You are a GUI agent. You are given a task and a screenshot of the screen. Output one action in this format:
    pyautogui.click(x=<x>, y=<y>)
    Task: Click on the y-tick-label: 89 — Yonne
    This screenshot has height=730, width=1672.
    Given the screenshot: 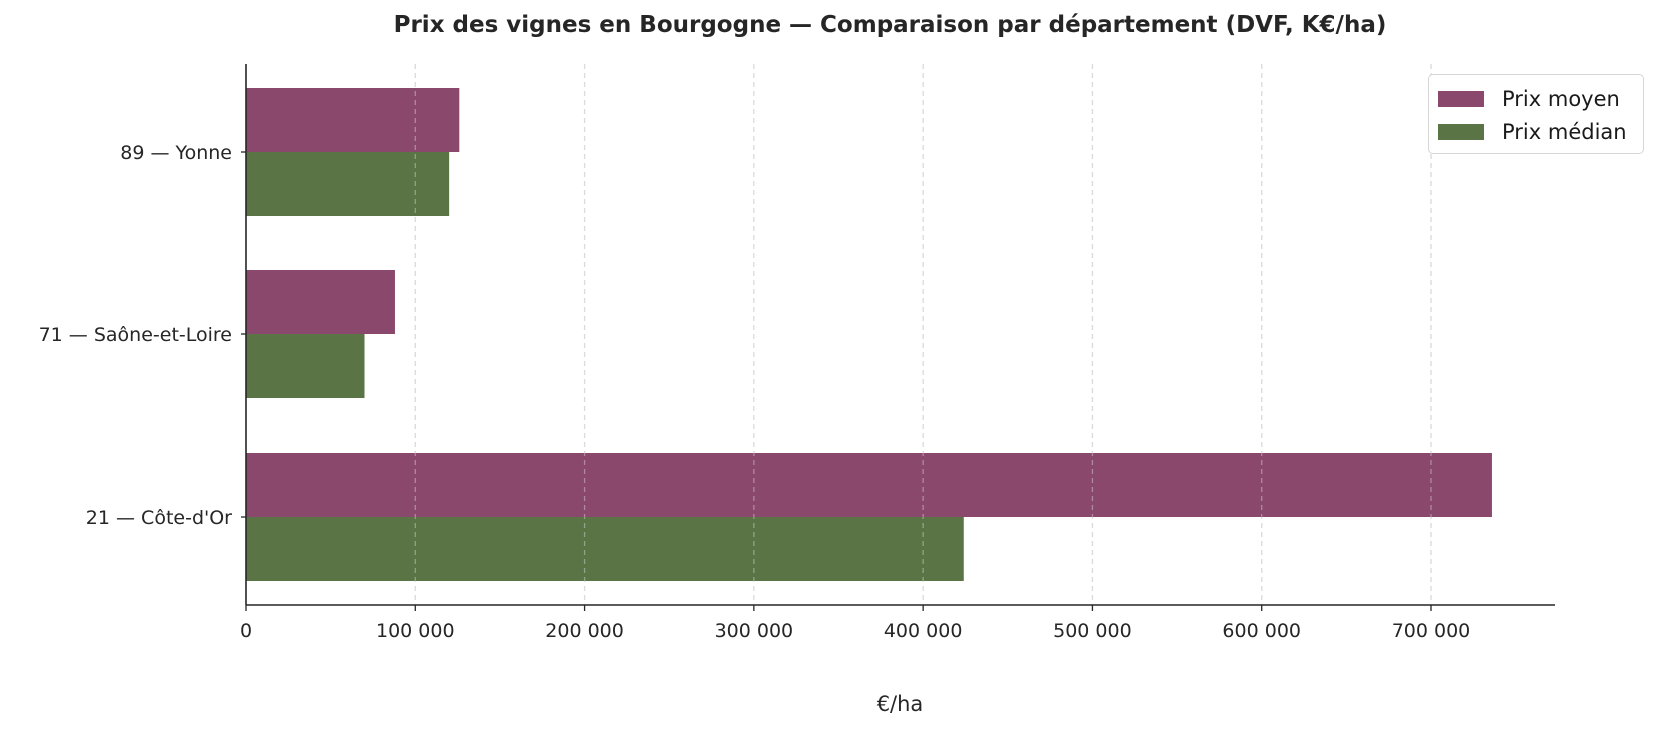 What is the action you would take?
    pyautogui.click(x=176, y=153)
    